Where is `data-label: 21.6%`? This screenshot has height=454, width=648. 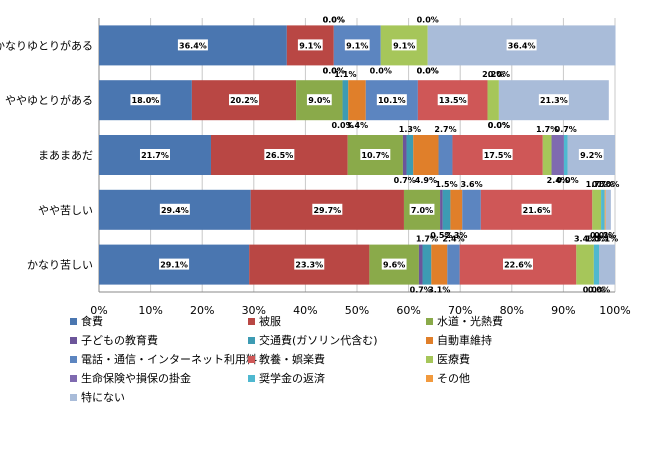 data-label: 21.6% is located at coordinates (537, 210).